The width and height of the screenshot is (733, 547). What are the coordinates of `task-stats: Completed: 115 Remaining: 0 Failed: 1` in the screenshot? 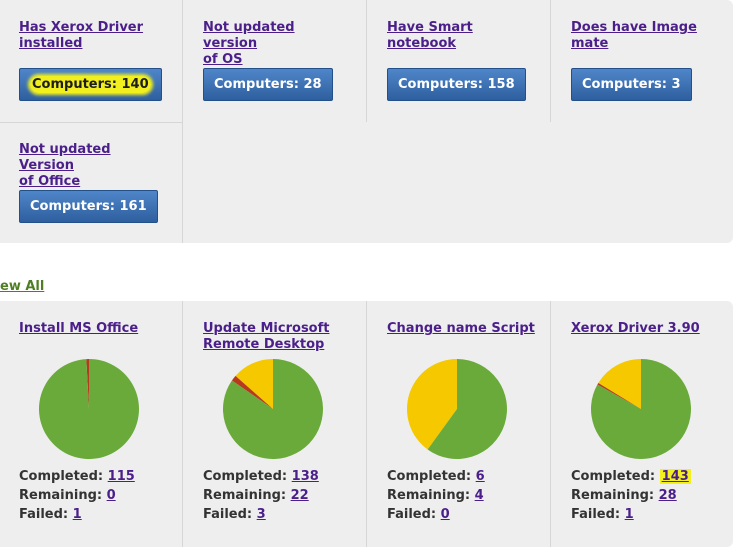 It's located at (77, 495).